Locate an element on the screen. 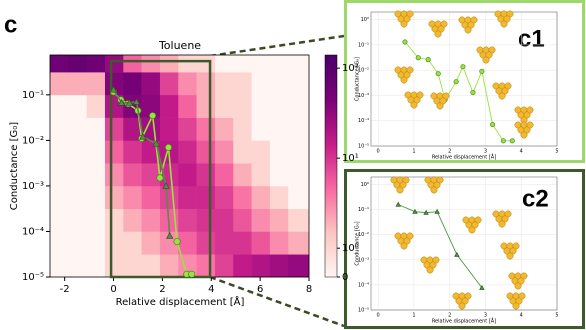 This screenshot has width=586, height=330. highlight-box is located at coordinates (160, 169).